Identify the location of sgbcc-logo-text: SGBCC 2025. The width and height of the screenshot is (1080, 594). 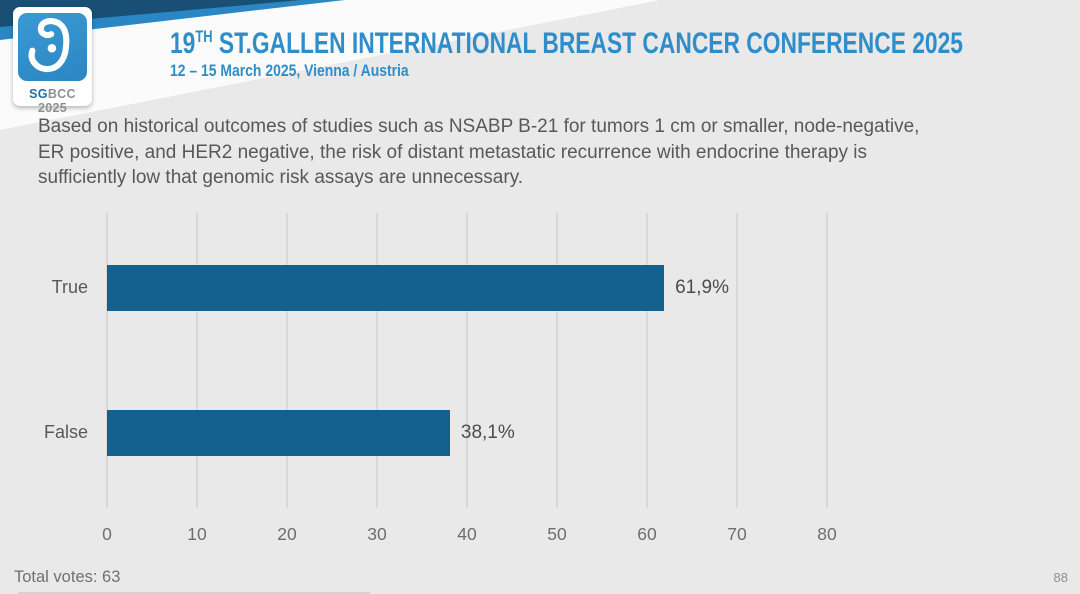
(52, 101).